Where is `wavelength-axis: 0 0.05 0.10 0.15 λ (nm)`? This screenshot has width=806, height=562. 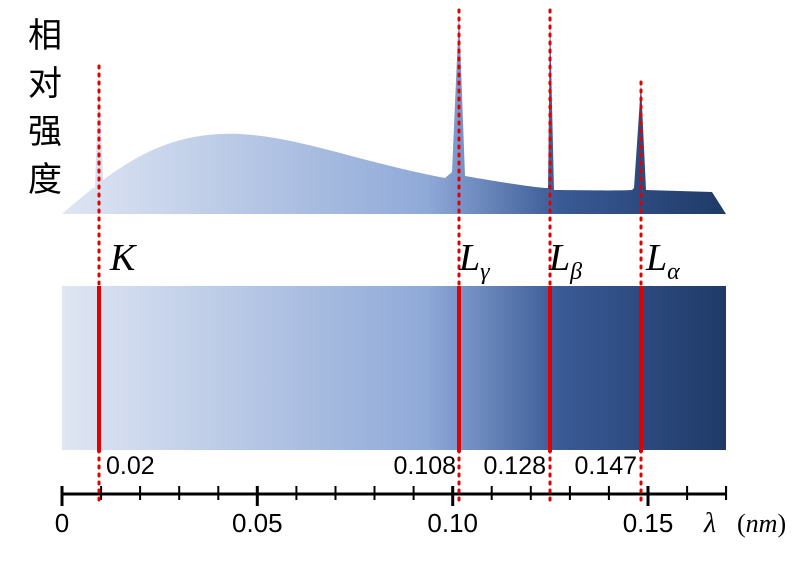 wavelength-axis: 0 0.05 0.10 0.15 λ (nm) is located at coordinates (420, 512).